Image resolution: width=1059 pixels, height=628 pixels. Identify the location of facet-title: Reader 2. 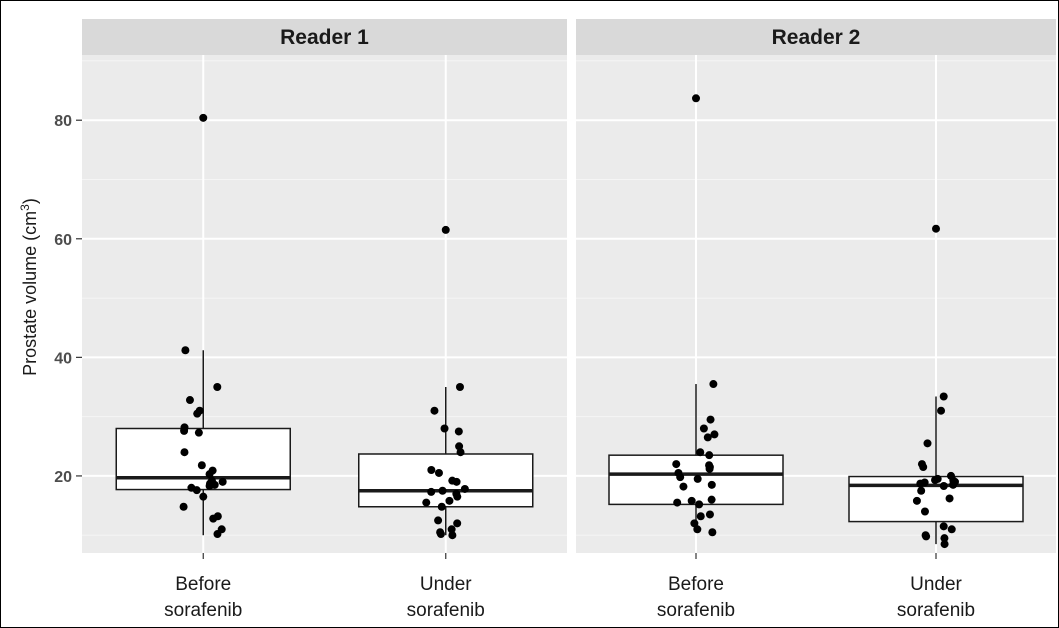
(816, 37).